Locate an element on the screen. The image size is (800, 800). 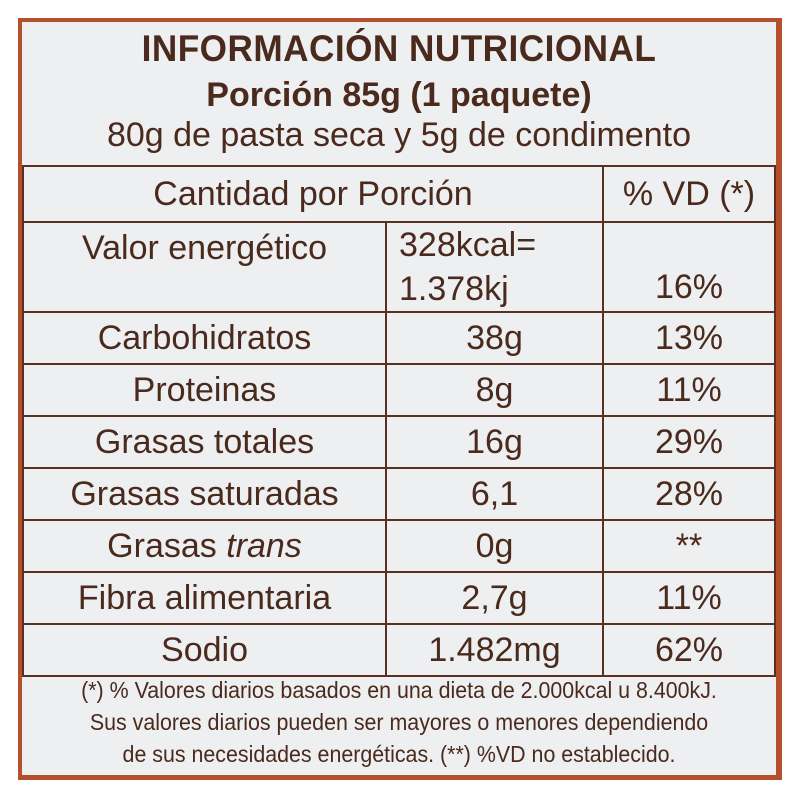
table-row: Fibra alimentaria 2,7g 11% is located at coordinates (399, 598).